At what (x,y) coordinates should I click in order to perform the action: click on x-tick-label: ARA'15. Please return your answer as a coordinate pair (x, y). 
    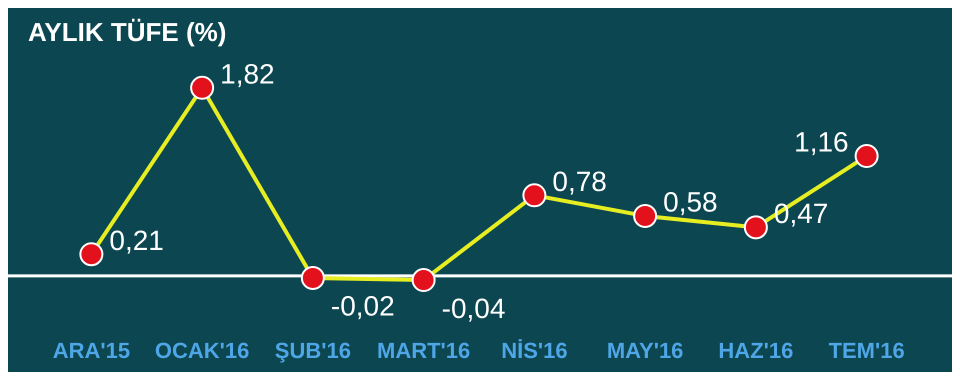
    Looking at the image, I should click on (91, 350).